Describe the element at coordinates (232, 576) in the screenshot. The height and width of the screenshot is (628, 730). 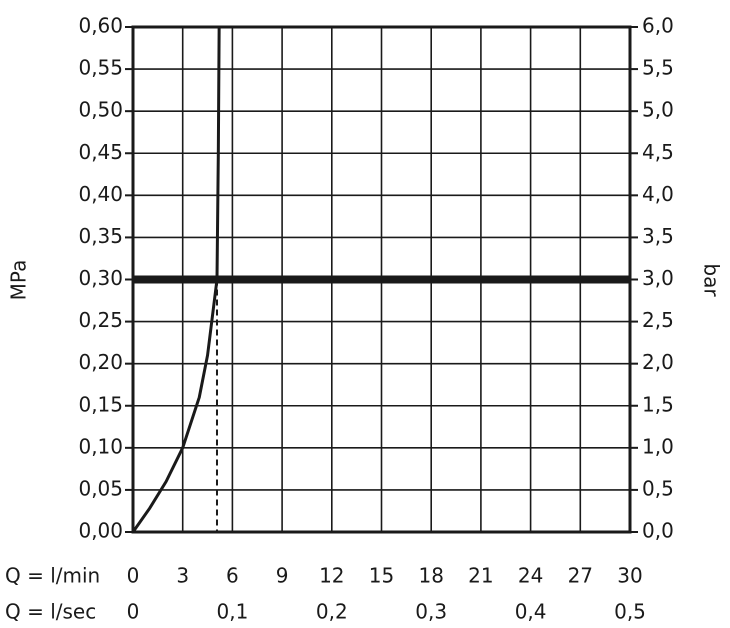
I see `x-tick-label: 6` at that location.